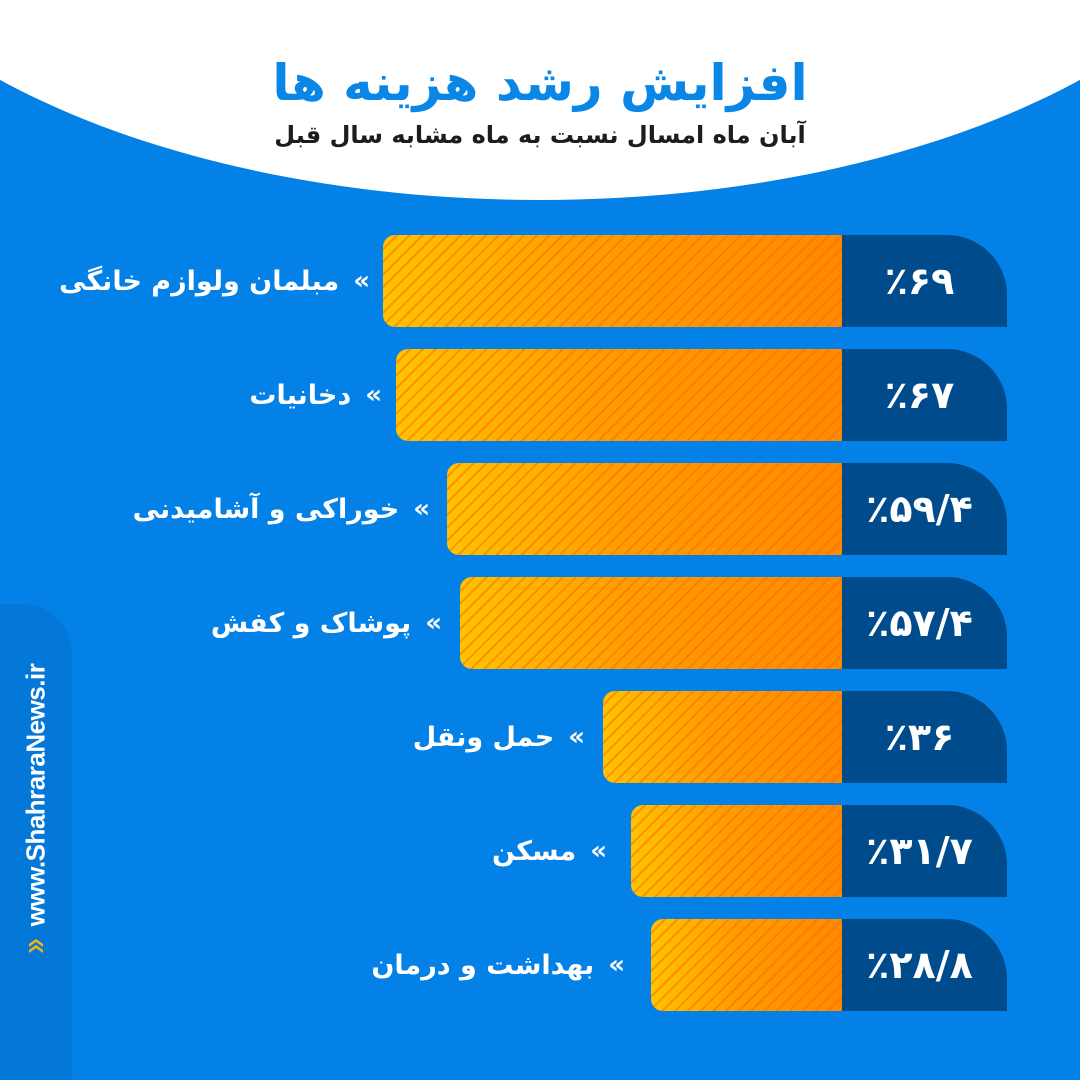  Describe the element at coordinates (36, 946) in the screenshot. I see `double-chevron-icon` at that location.